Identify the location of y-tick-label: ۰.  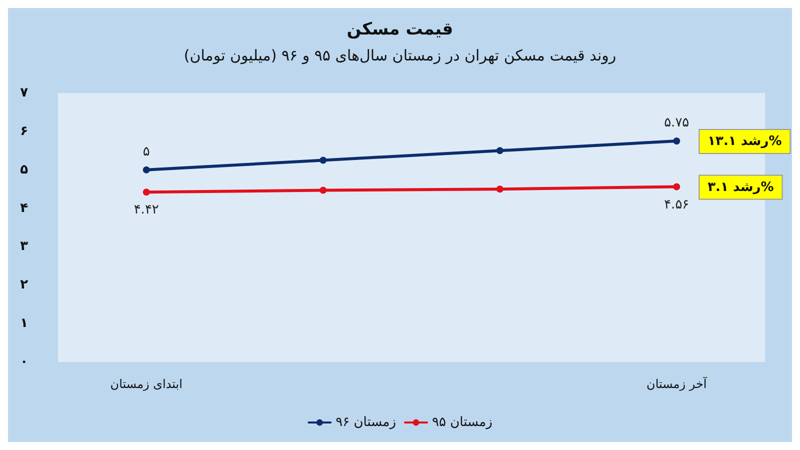
(24, 362).